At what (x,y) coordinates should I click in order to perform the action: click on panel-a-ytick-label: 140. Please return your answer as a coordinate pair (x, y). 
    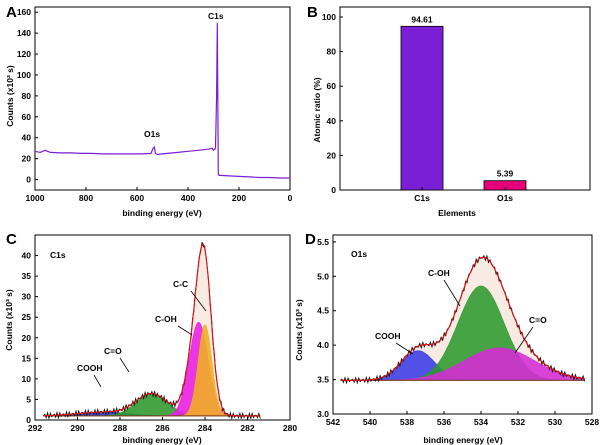
    Looking at the image, I should click on (24, 33).